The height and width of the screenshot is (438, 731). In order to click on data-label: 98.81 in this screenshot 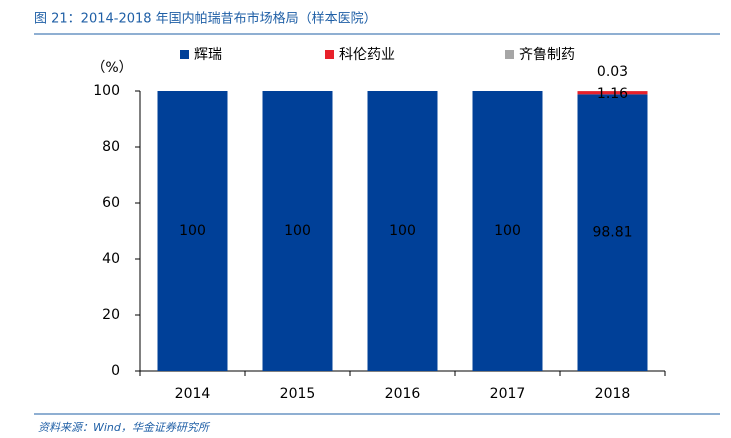, I will do `click(612, 233)`.